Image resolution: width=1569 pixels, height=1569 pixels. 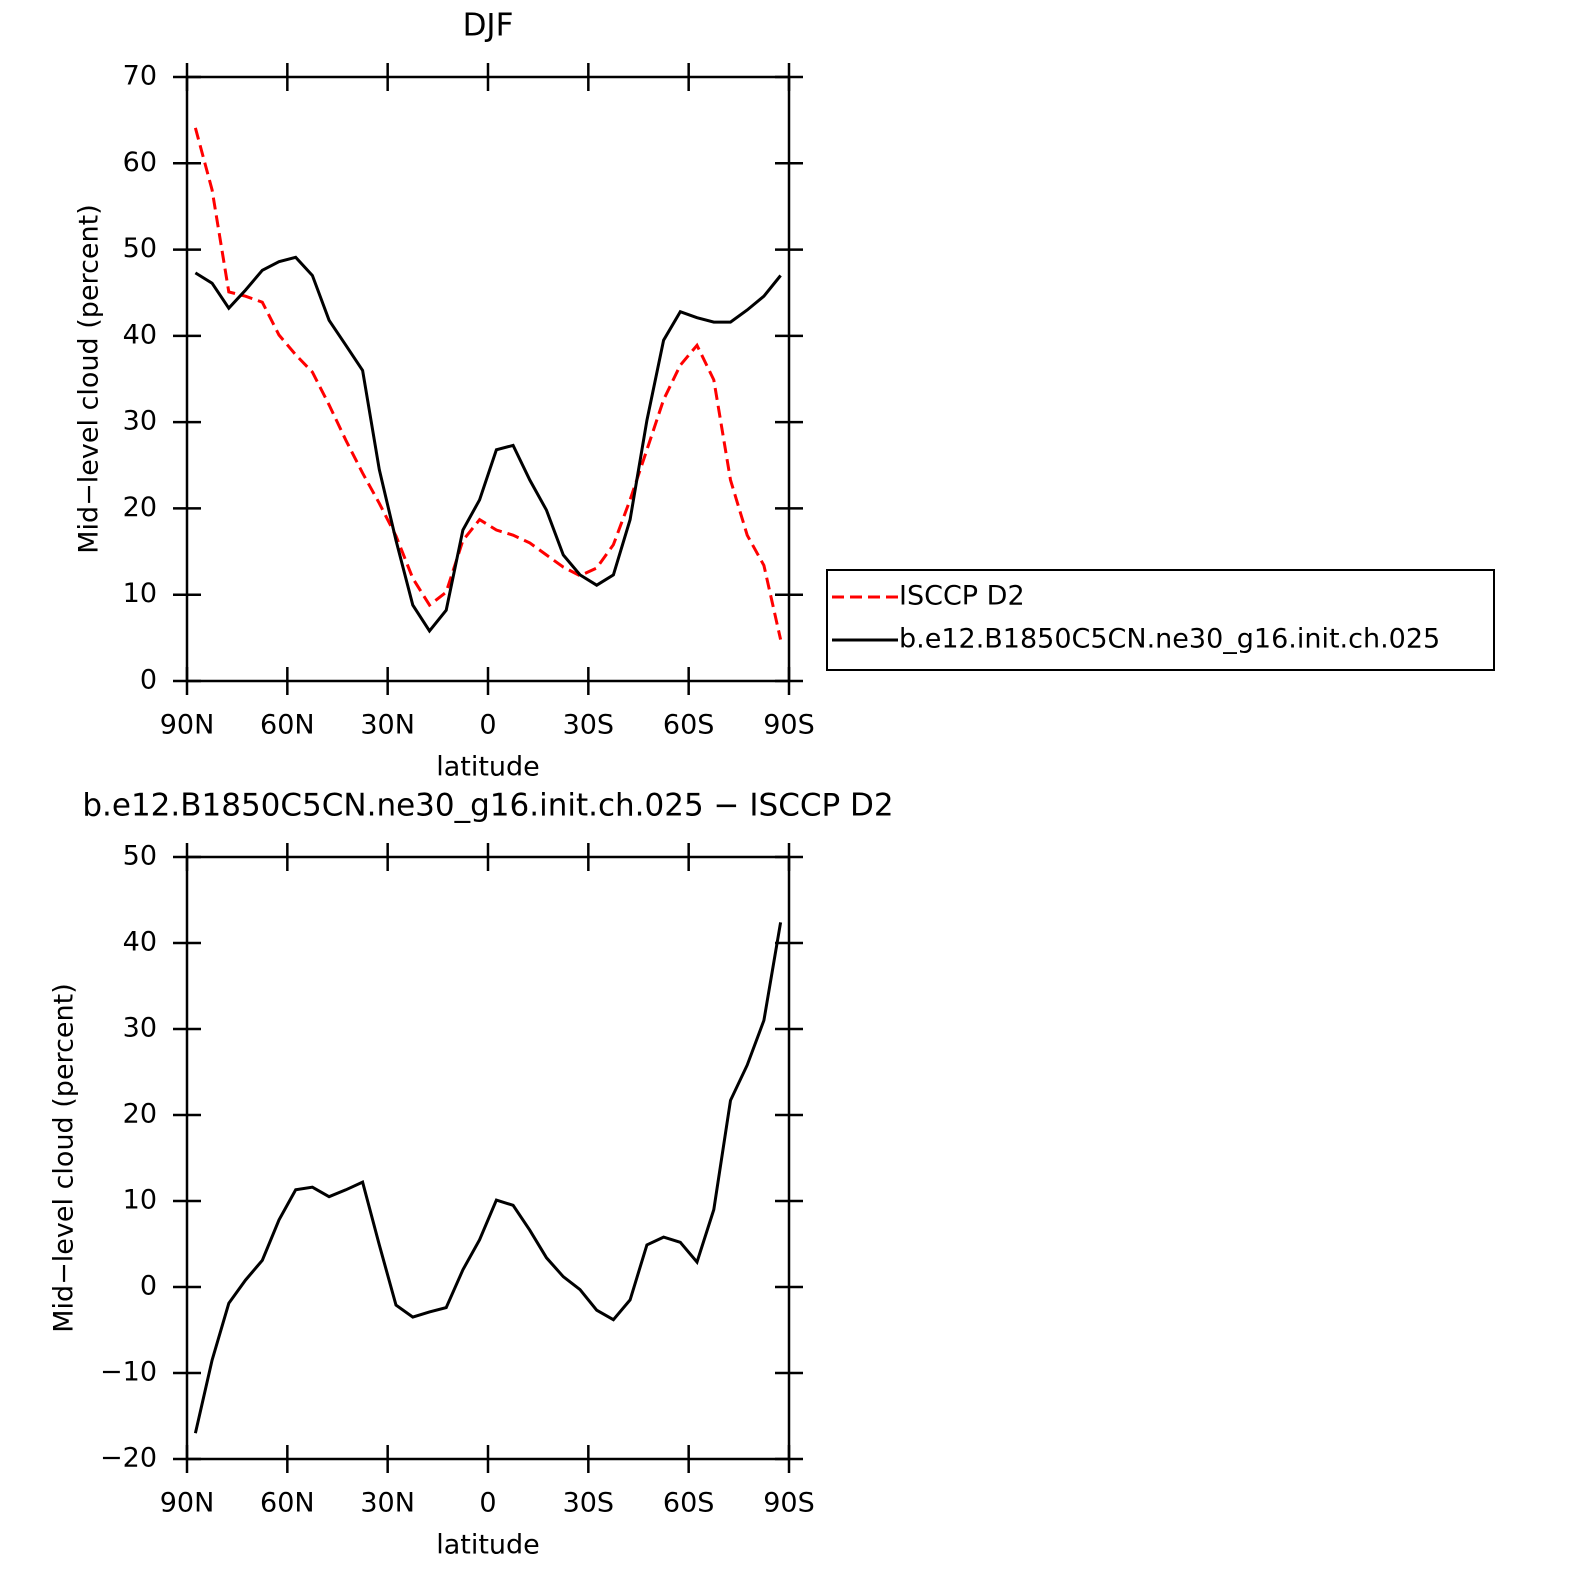 What do you see at coordinates (962, 596) in the screenshot?
I see `legend-label: ISCCP D2` at bounding box center [962, 596].